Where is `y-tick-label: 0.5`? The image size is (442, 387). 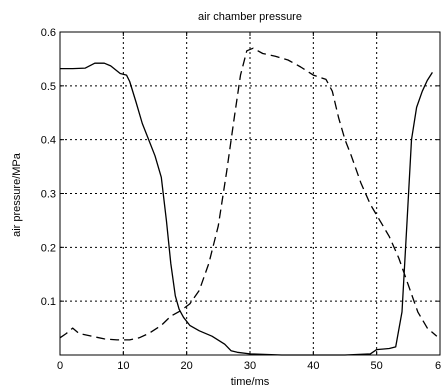
y-tick-label: 0.5 is located at coordinates (48, 87).